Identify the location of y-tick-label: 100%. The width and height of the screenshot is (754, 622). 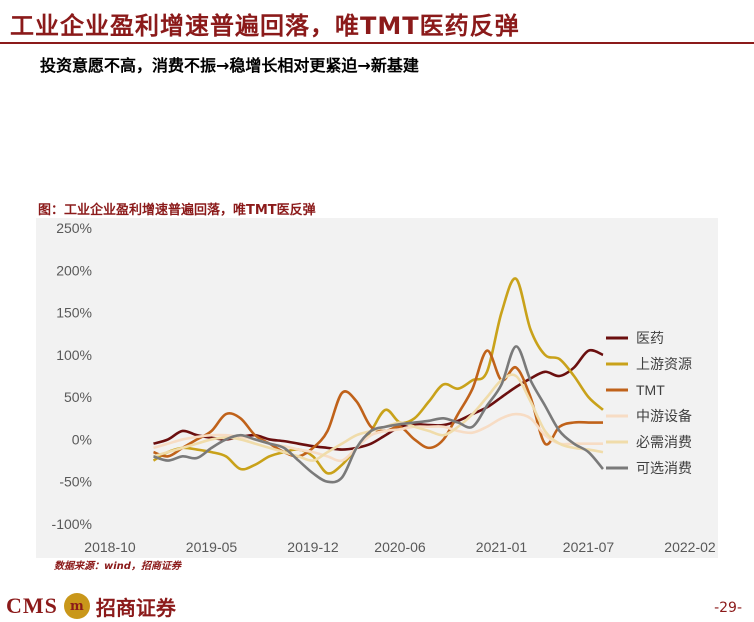
(74, 355).